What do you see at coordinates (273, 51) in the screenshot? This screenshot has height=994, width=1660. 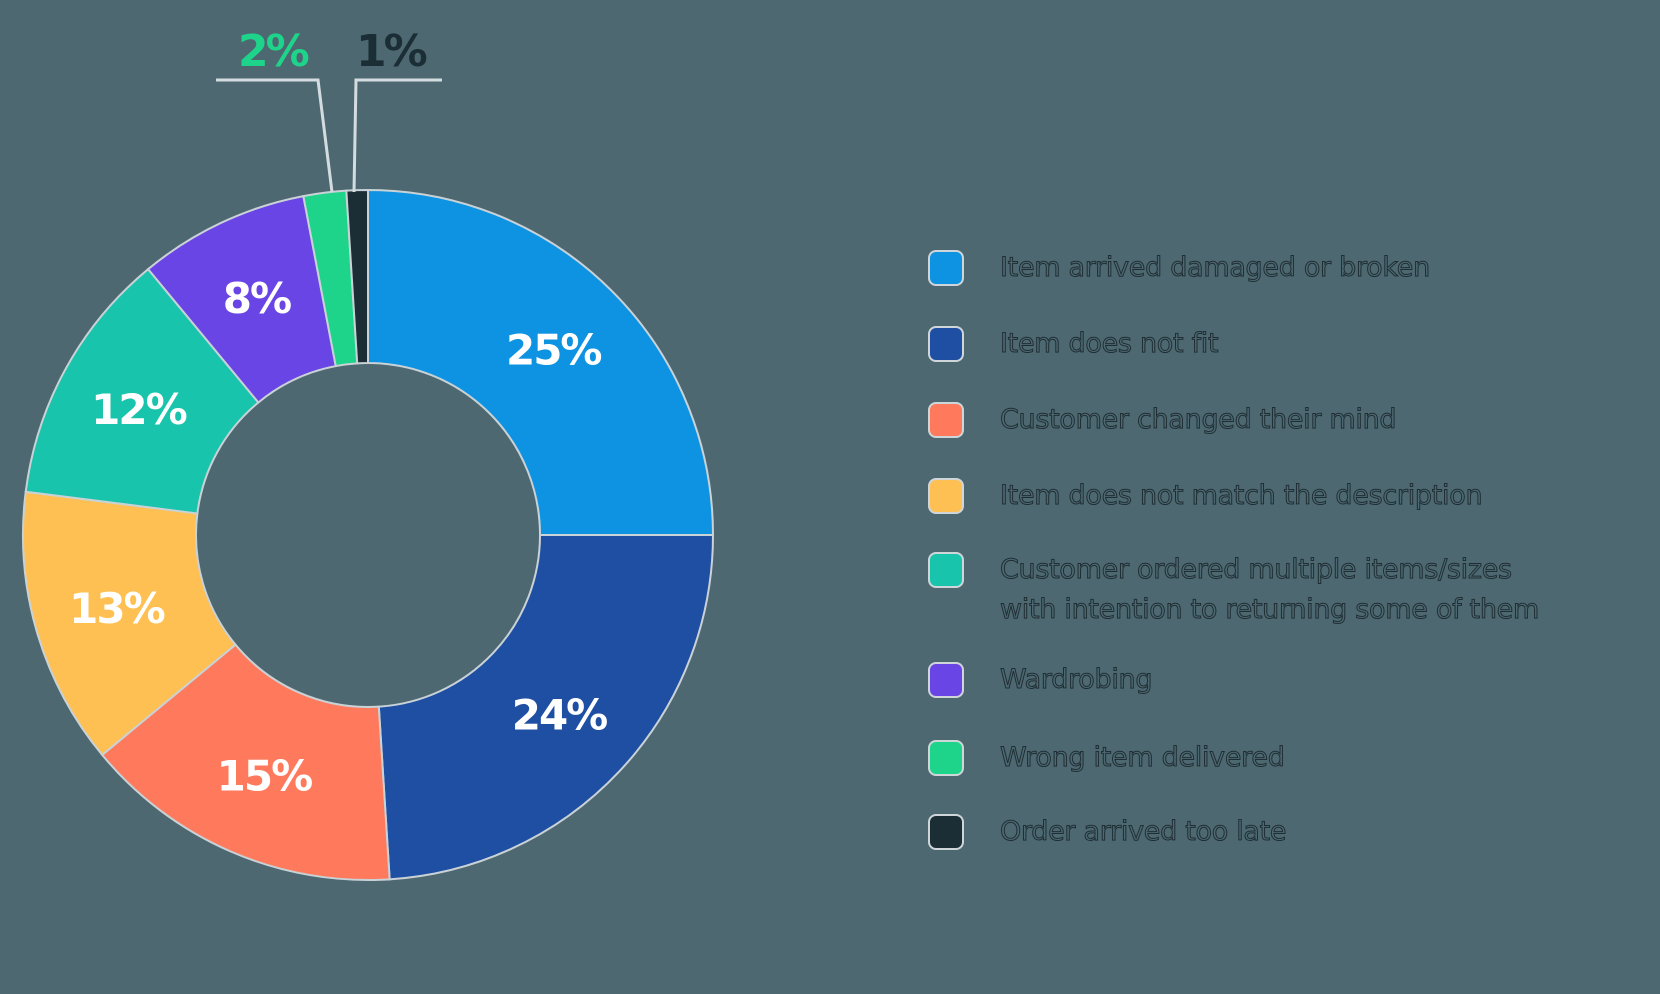 I see `callout-value-label: 2%` at bounding box center [273, 51].